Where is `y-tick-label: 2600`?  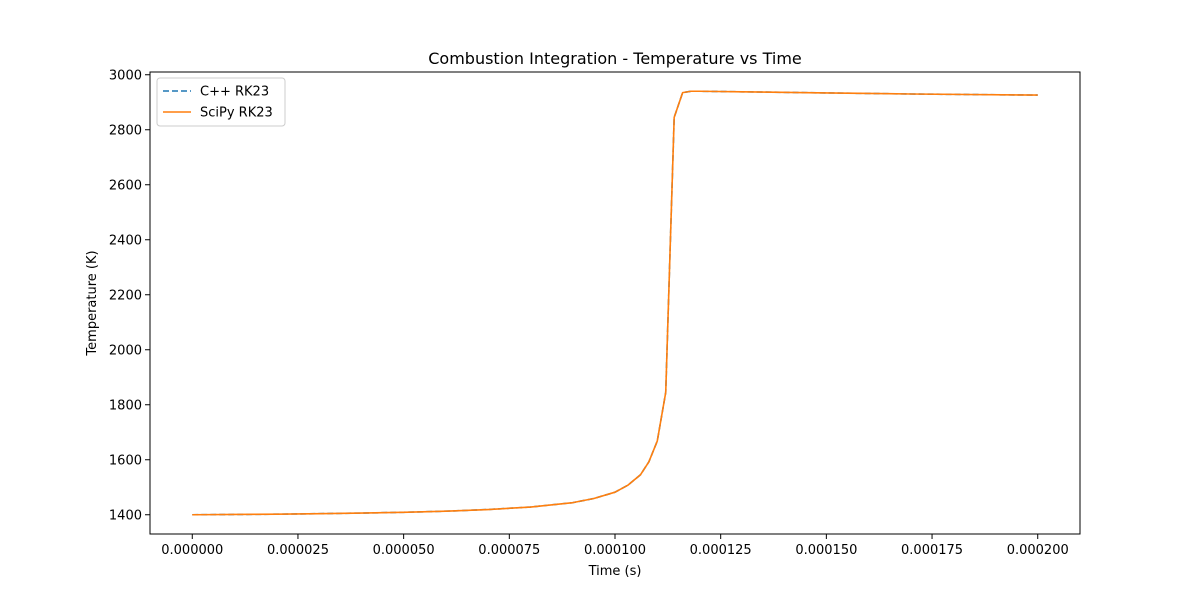
y-tick-label: 2600 is located at coordinates (125, 185).